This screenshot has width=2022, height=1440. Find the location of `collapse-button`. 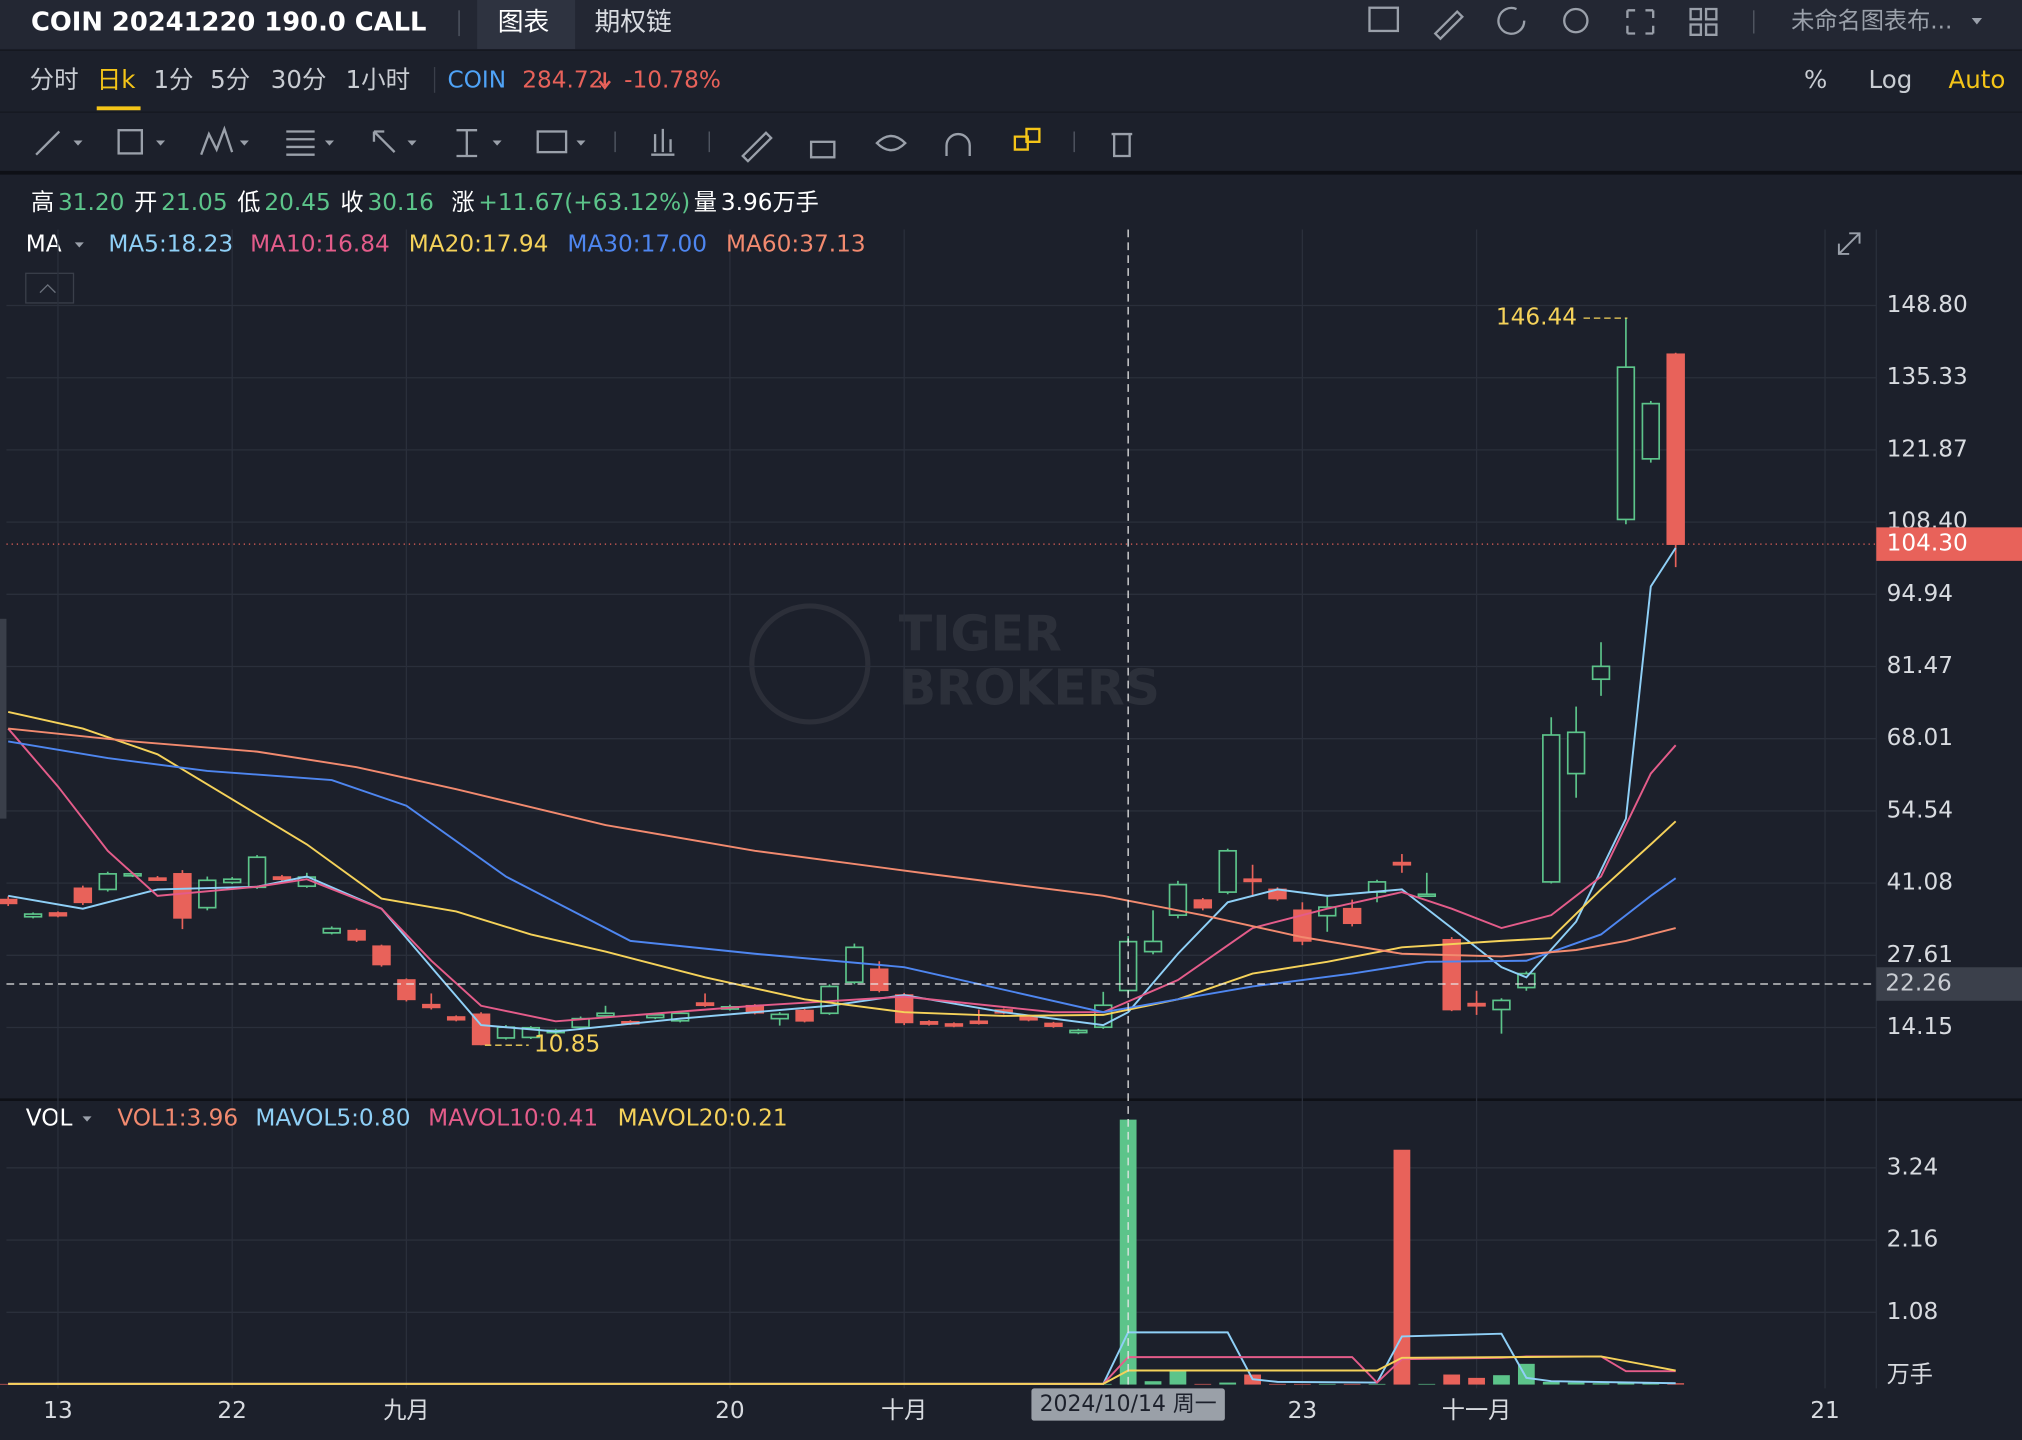

collapse-button is located at coordinates (50, 288).